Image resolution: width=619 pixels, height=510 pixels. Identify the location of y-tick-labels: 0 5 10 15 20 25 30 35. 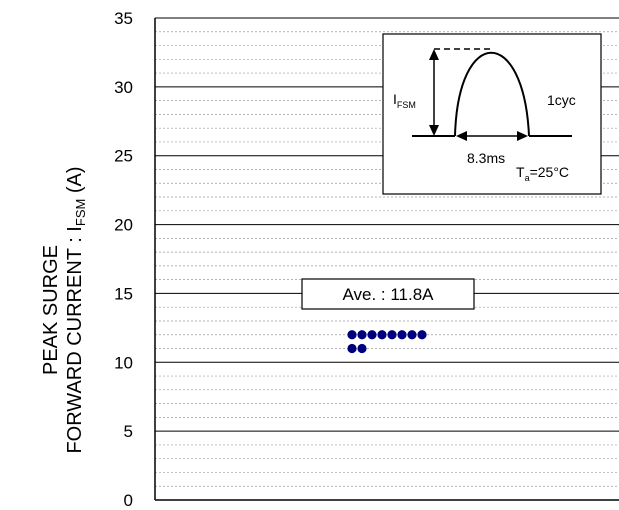
(123, 259).